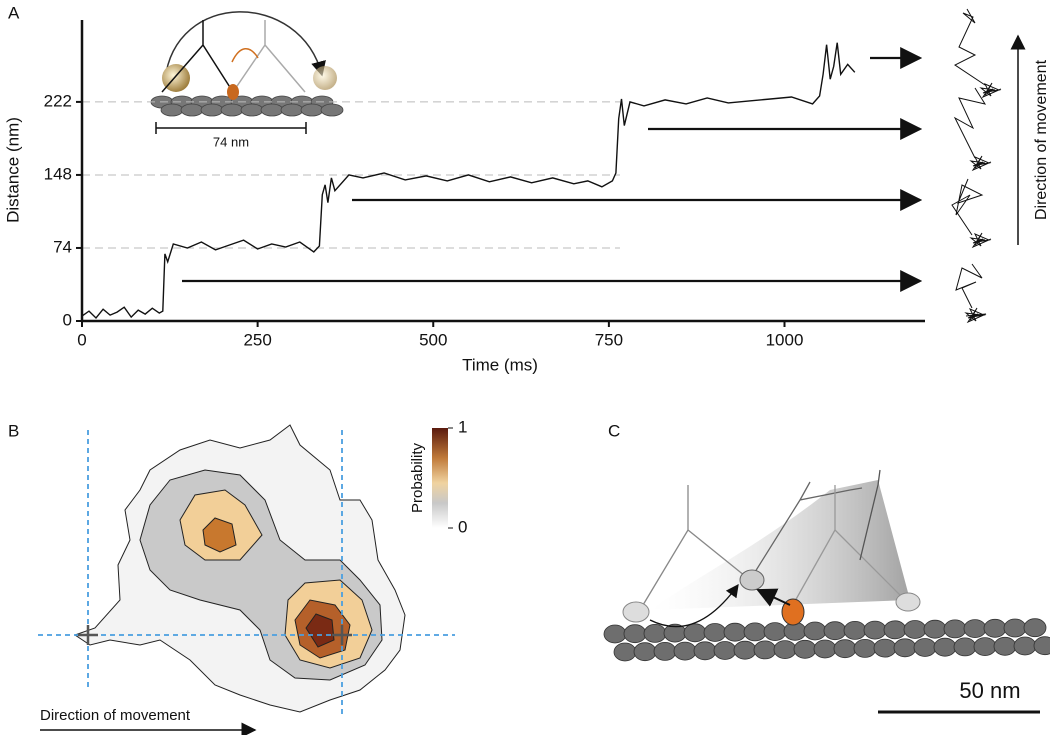  What do you see at coordinates (614, 430) in the screenshot?
I see `panel-label: C` at bounding box center [614, 430].